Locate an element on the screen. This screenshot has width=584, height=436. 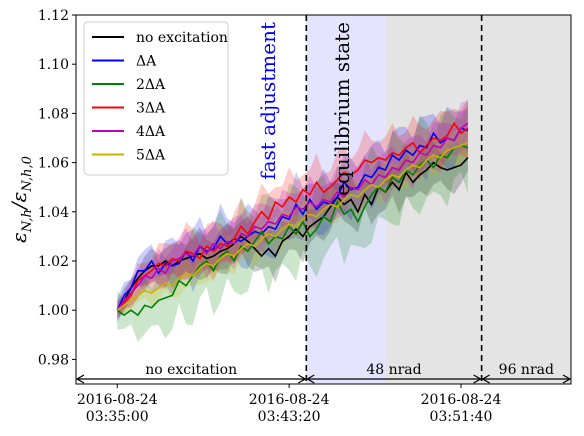
y-tick-label-0: 0.98 is located at coordinates (53, 360).